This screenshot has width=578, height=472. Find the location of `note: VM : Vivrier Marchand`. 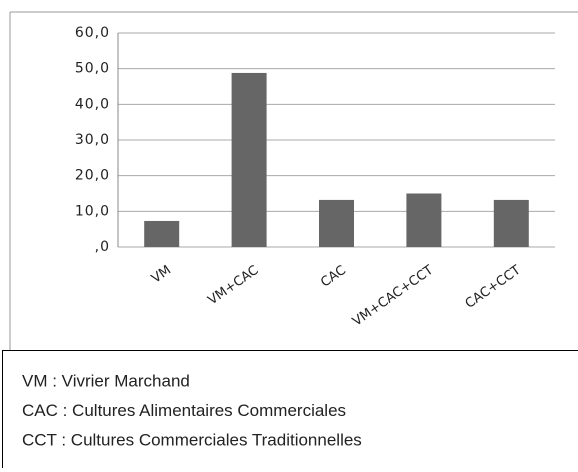

note: VM : Vivrier Marchand is located at coordinates (106, 380).